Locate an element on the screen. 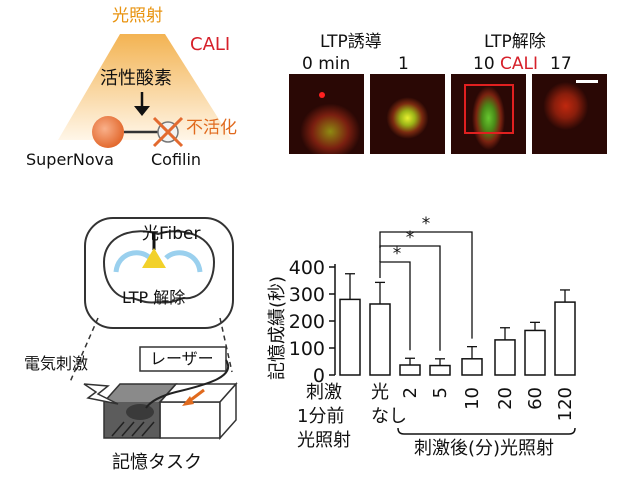 This screenshot has width=643, height=492. x-tick-label: 60 is located at coordinates (535, 398).